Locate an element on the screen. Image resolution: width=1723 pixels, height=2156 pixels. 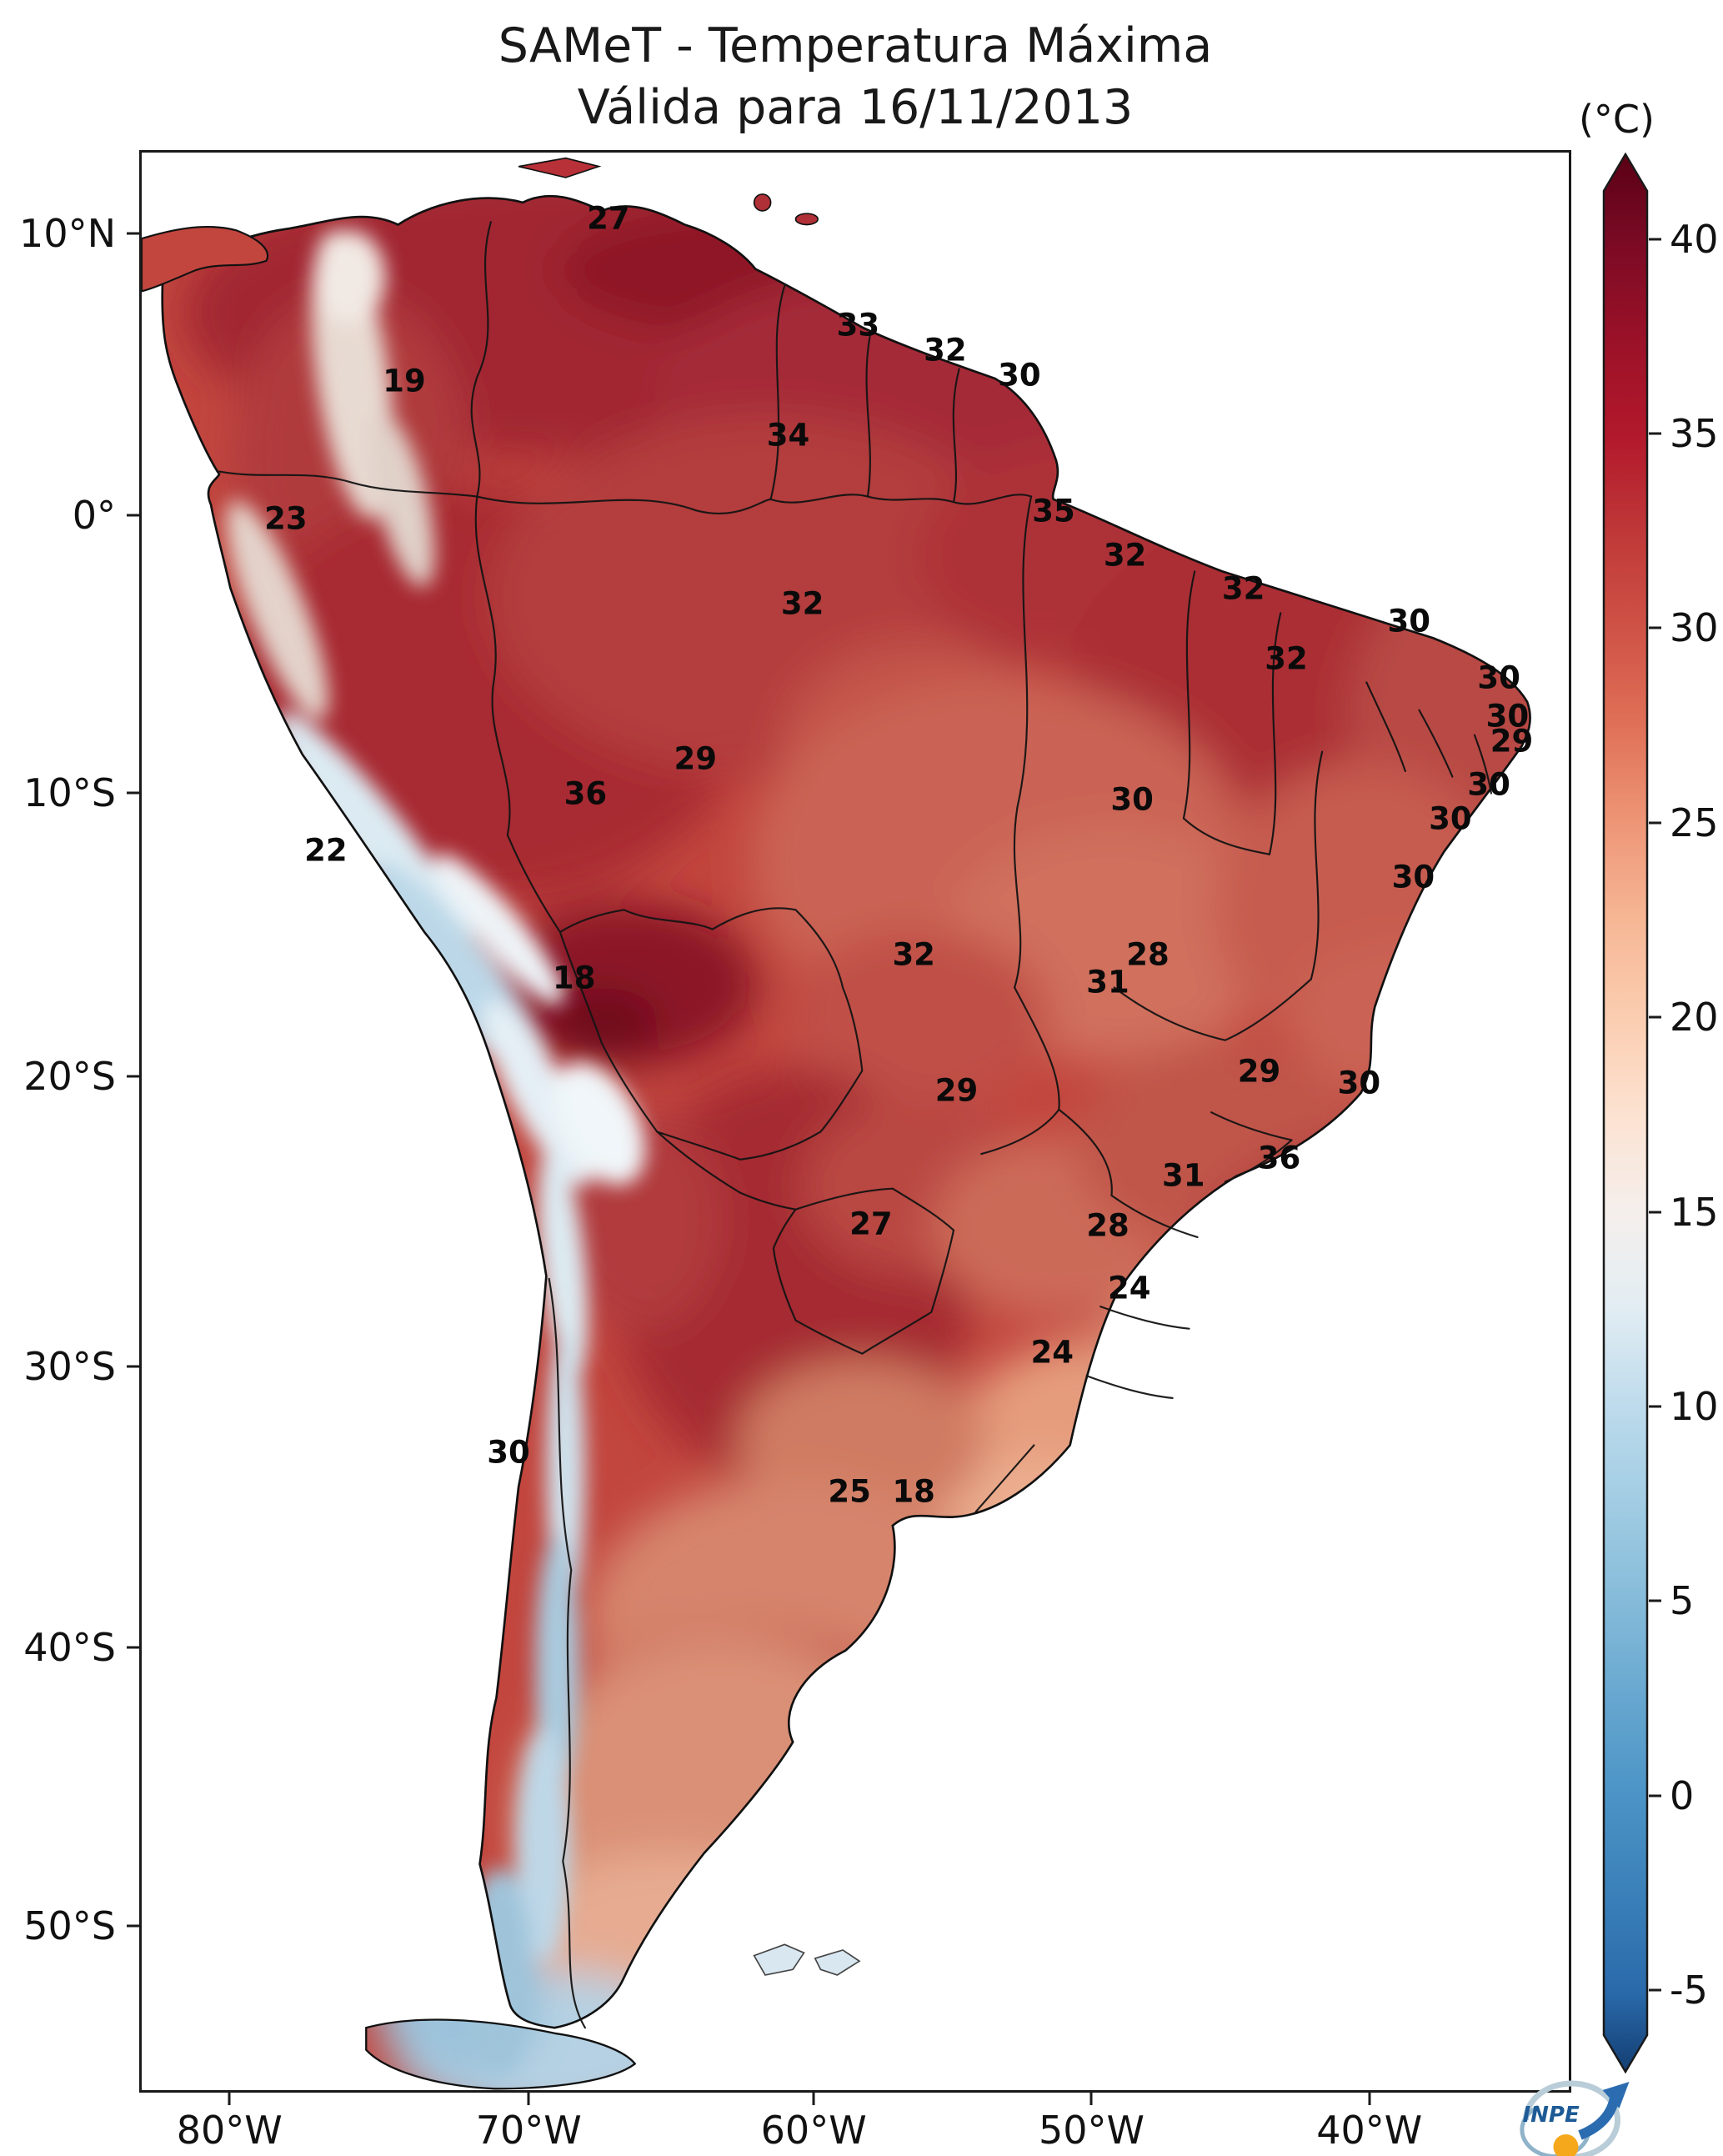
lon-tick-label: 60°W is located at coordinates (814, 2130).